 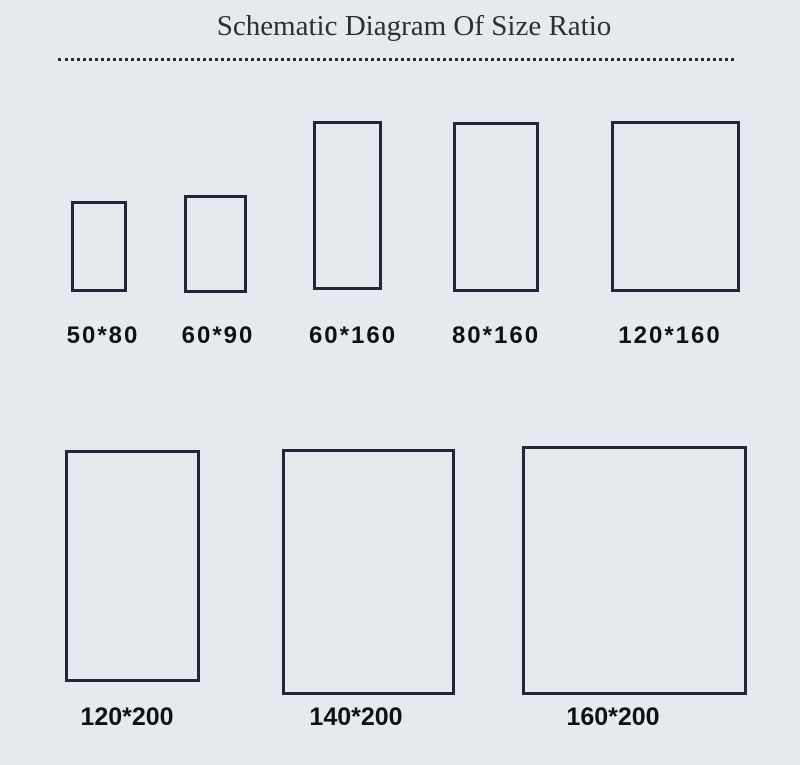 I want to click on size-label-140x200: 140*200, so click(x=356, y=717).